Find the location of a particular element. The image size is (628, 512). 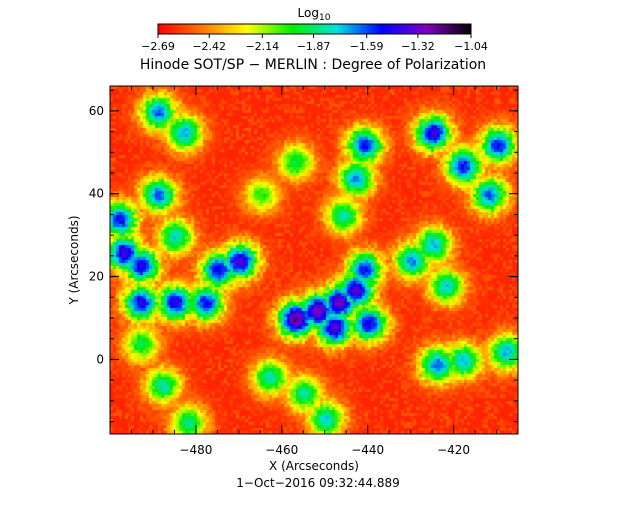

x-tick-label: −460 is located at coordinates (281, 450).